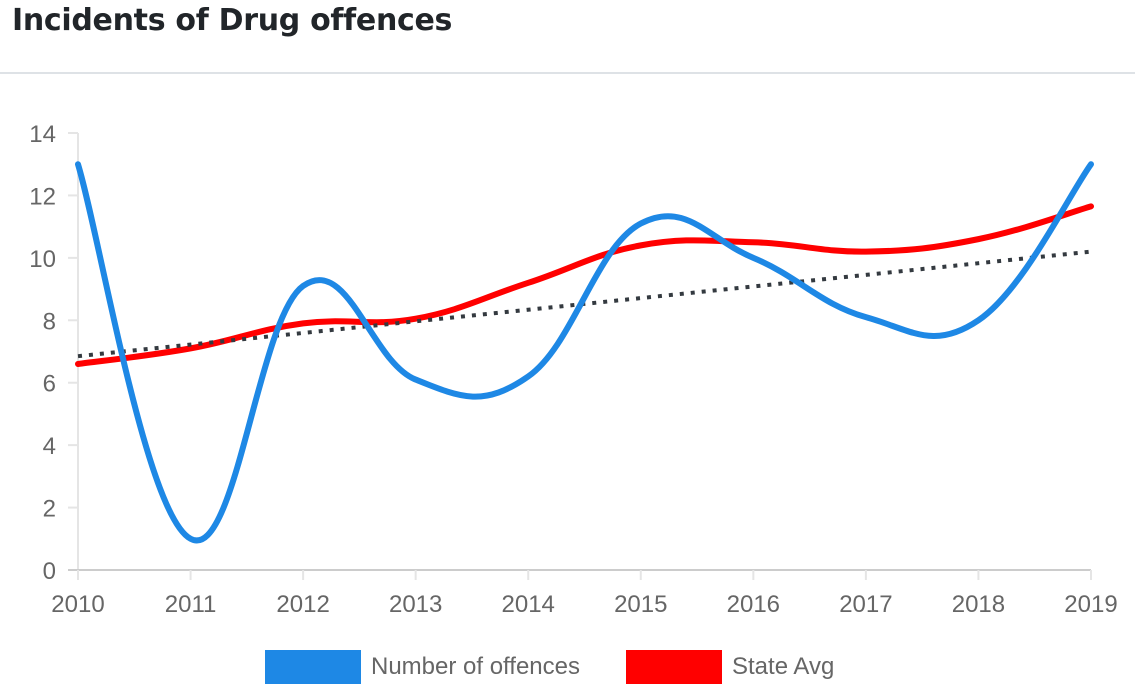 This screenshot has height=692, width=1135. Describe the element at coordinates (49, 384) in the screenshot. I see `y-tick-label: 6` at that location.